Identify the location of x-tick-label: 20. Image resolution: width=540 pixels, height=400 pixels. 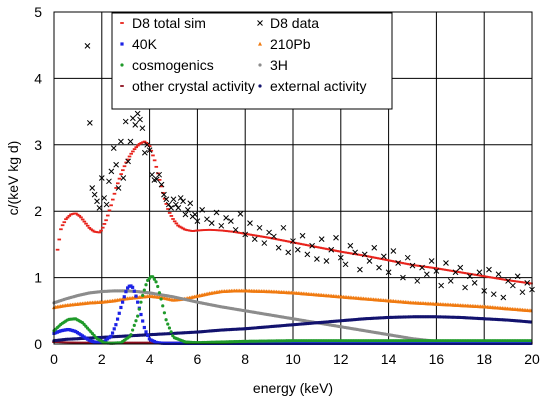
(532, 359).